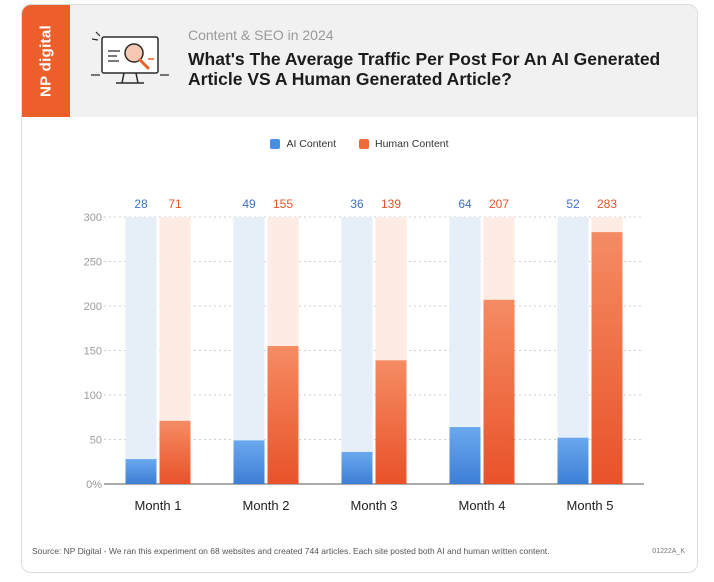  I want to click on x-tick-label: Month 5, so click(590, 505).